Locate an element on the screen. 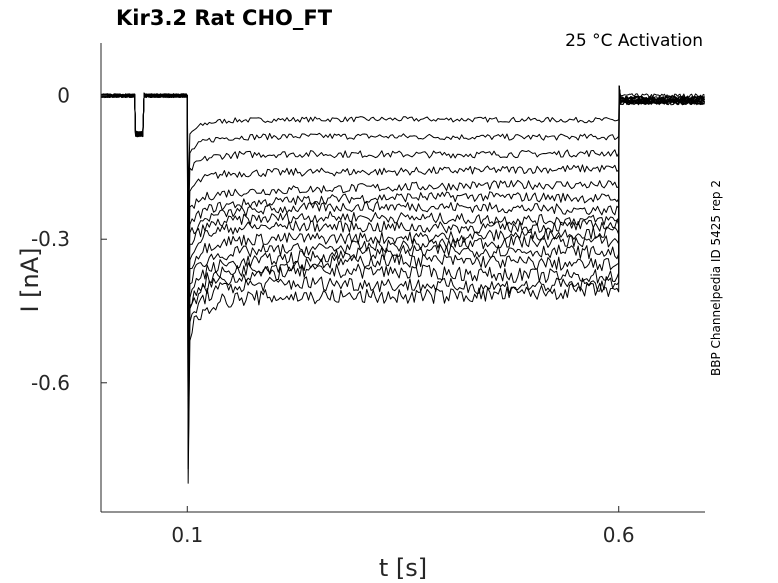 Image resolution: width=778 pixels, height=583 pixels. x-tick-label: 0.6 is located at coordinates (619, 535).